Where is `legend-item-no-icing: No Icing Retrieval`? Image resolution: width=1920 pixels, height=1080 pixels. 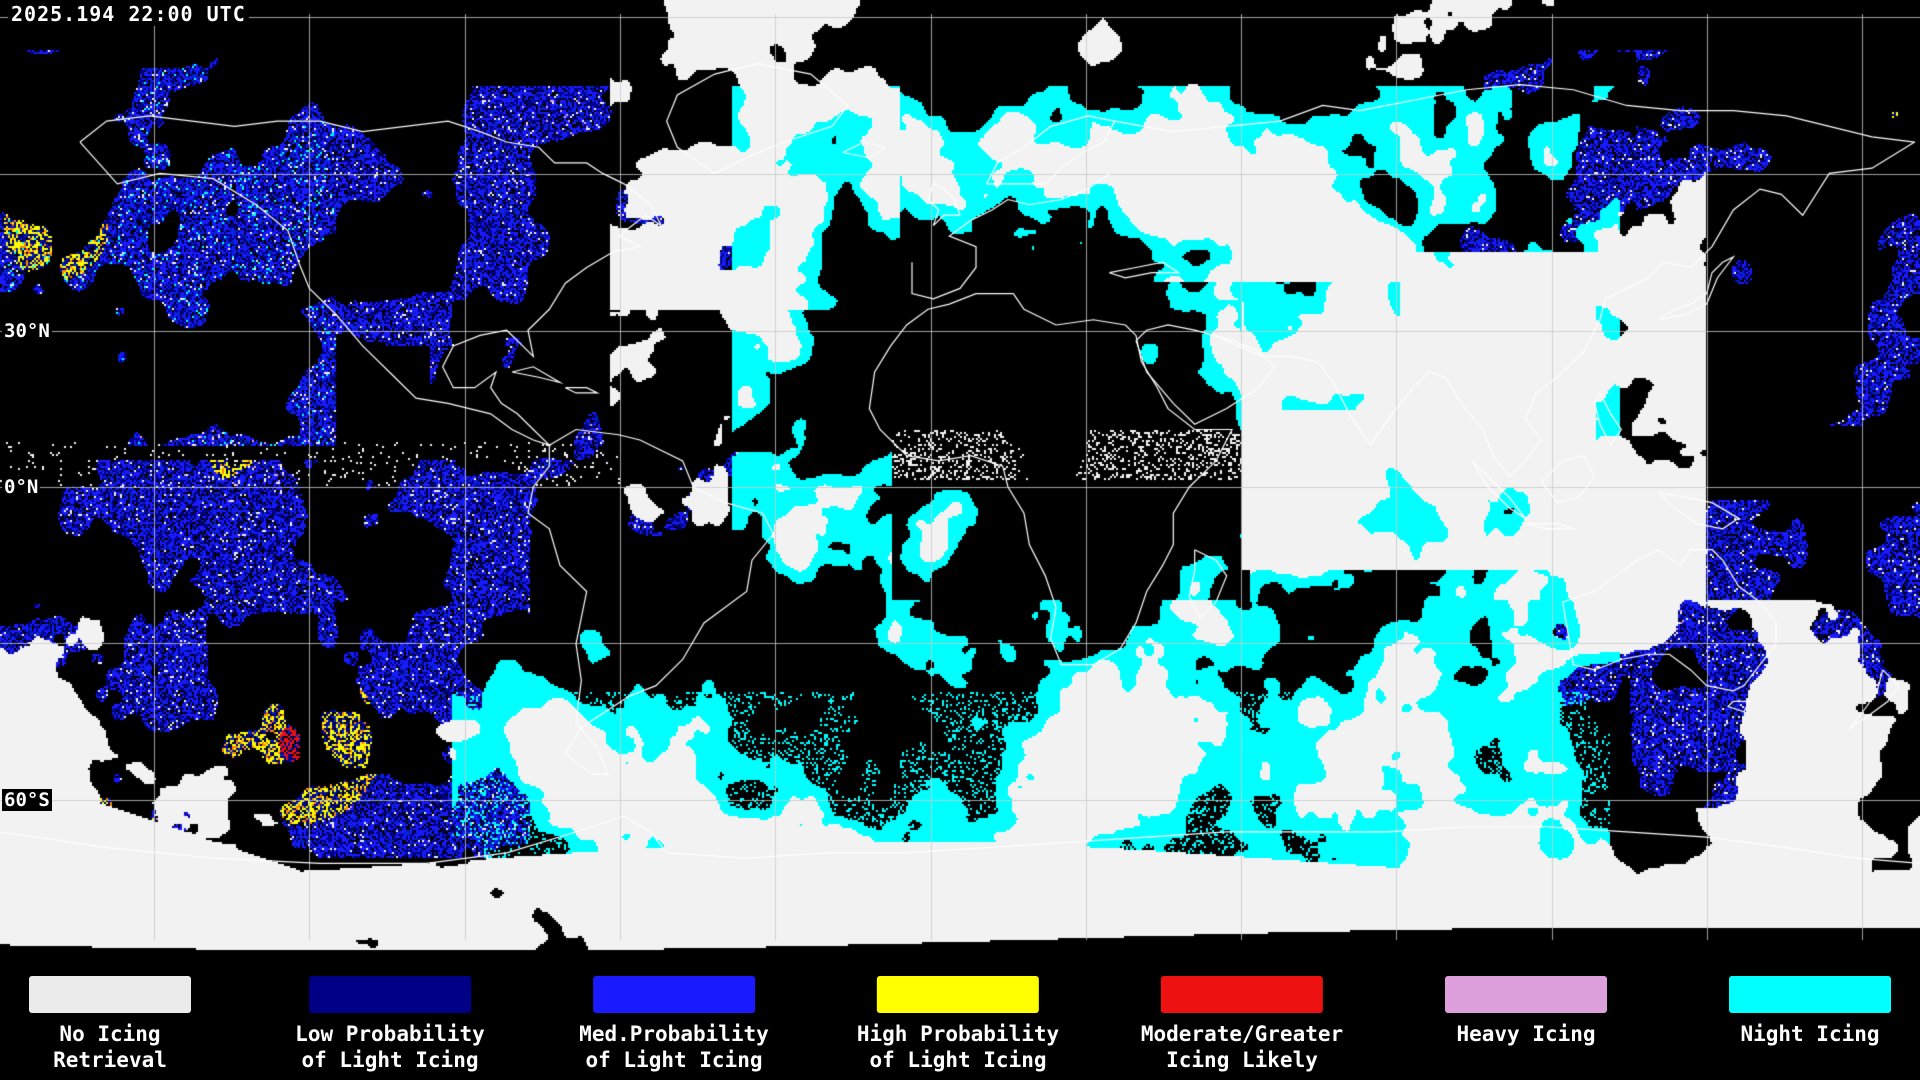
legend-item-no-icing: No Icing Retrieval is located at coordinates (110, 1024).